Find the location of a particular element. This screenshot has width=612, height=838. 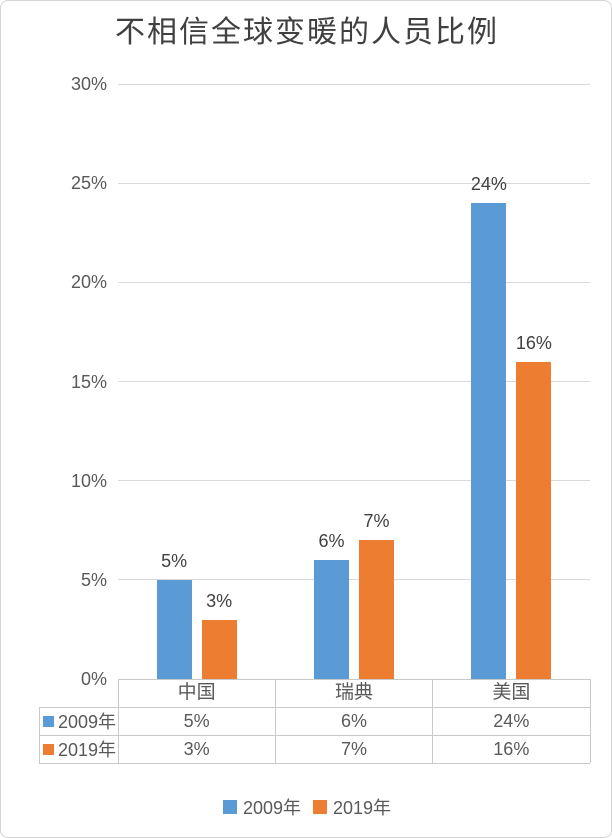

bar-2019年-美国 is located at coordinates (534, 520).